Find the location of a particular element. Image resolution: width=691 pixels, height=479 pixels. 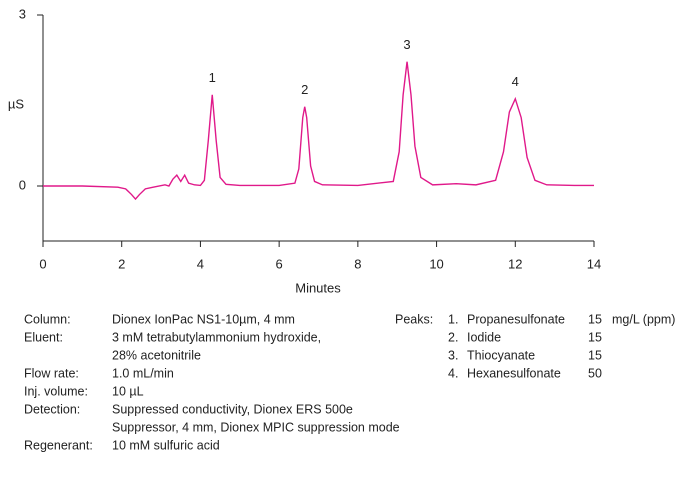

x-tick-label: 12 is located at coordinates (515, 263).